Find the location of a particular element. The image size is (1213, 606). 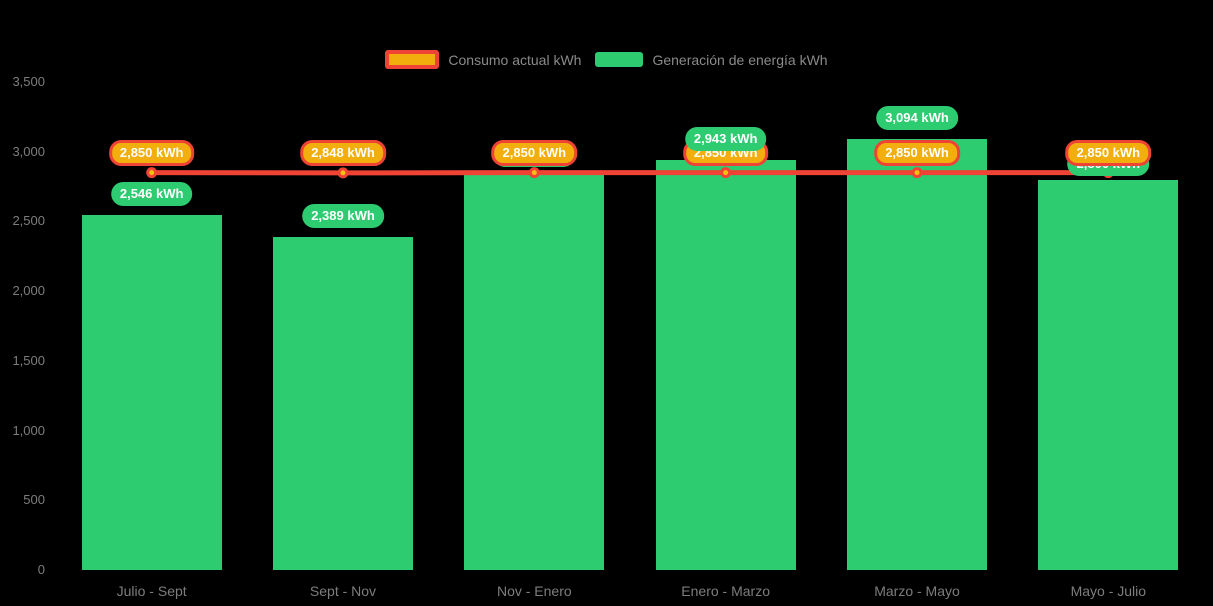

legend-item-generacion: Generación de energía kWh is located at coordinates (711, 59).